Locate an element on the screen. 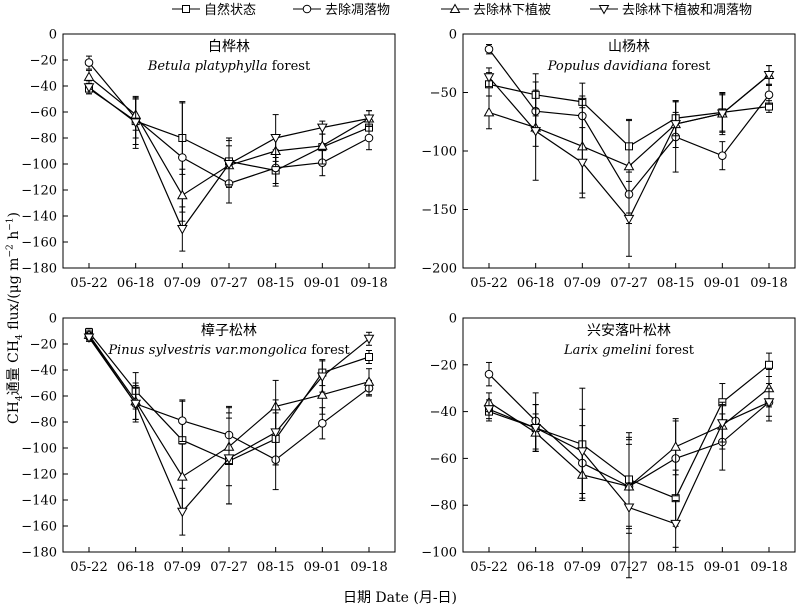 The height and width of the screenshot is (608, 800). y-tick-label: −120 is located at coordinates (39, 191).